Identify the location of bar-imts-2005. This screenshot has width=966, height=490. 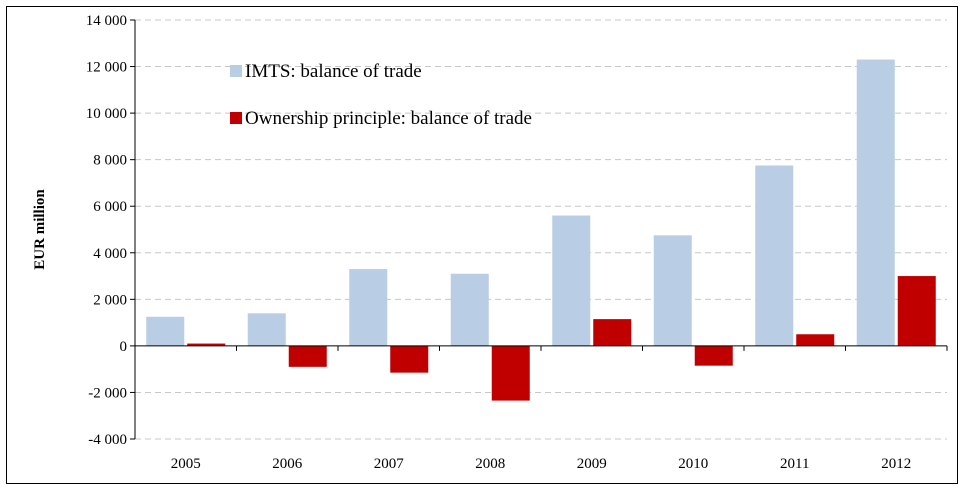
(165, 331).